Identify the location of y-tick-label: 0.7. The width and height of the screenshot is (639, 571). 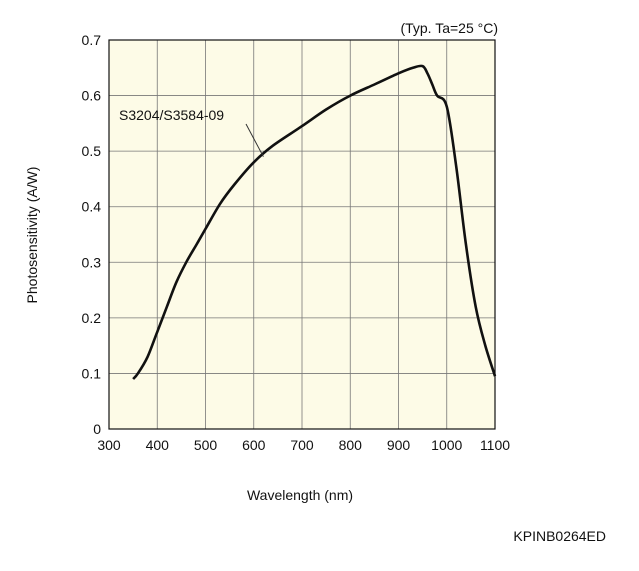
(92, 40).